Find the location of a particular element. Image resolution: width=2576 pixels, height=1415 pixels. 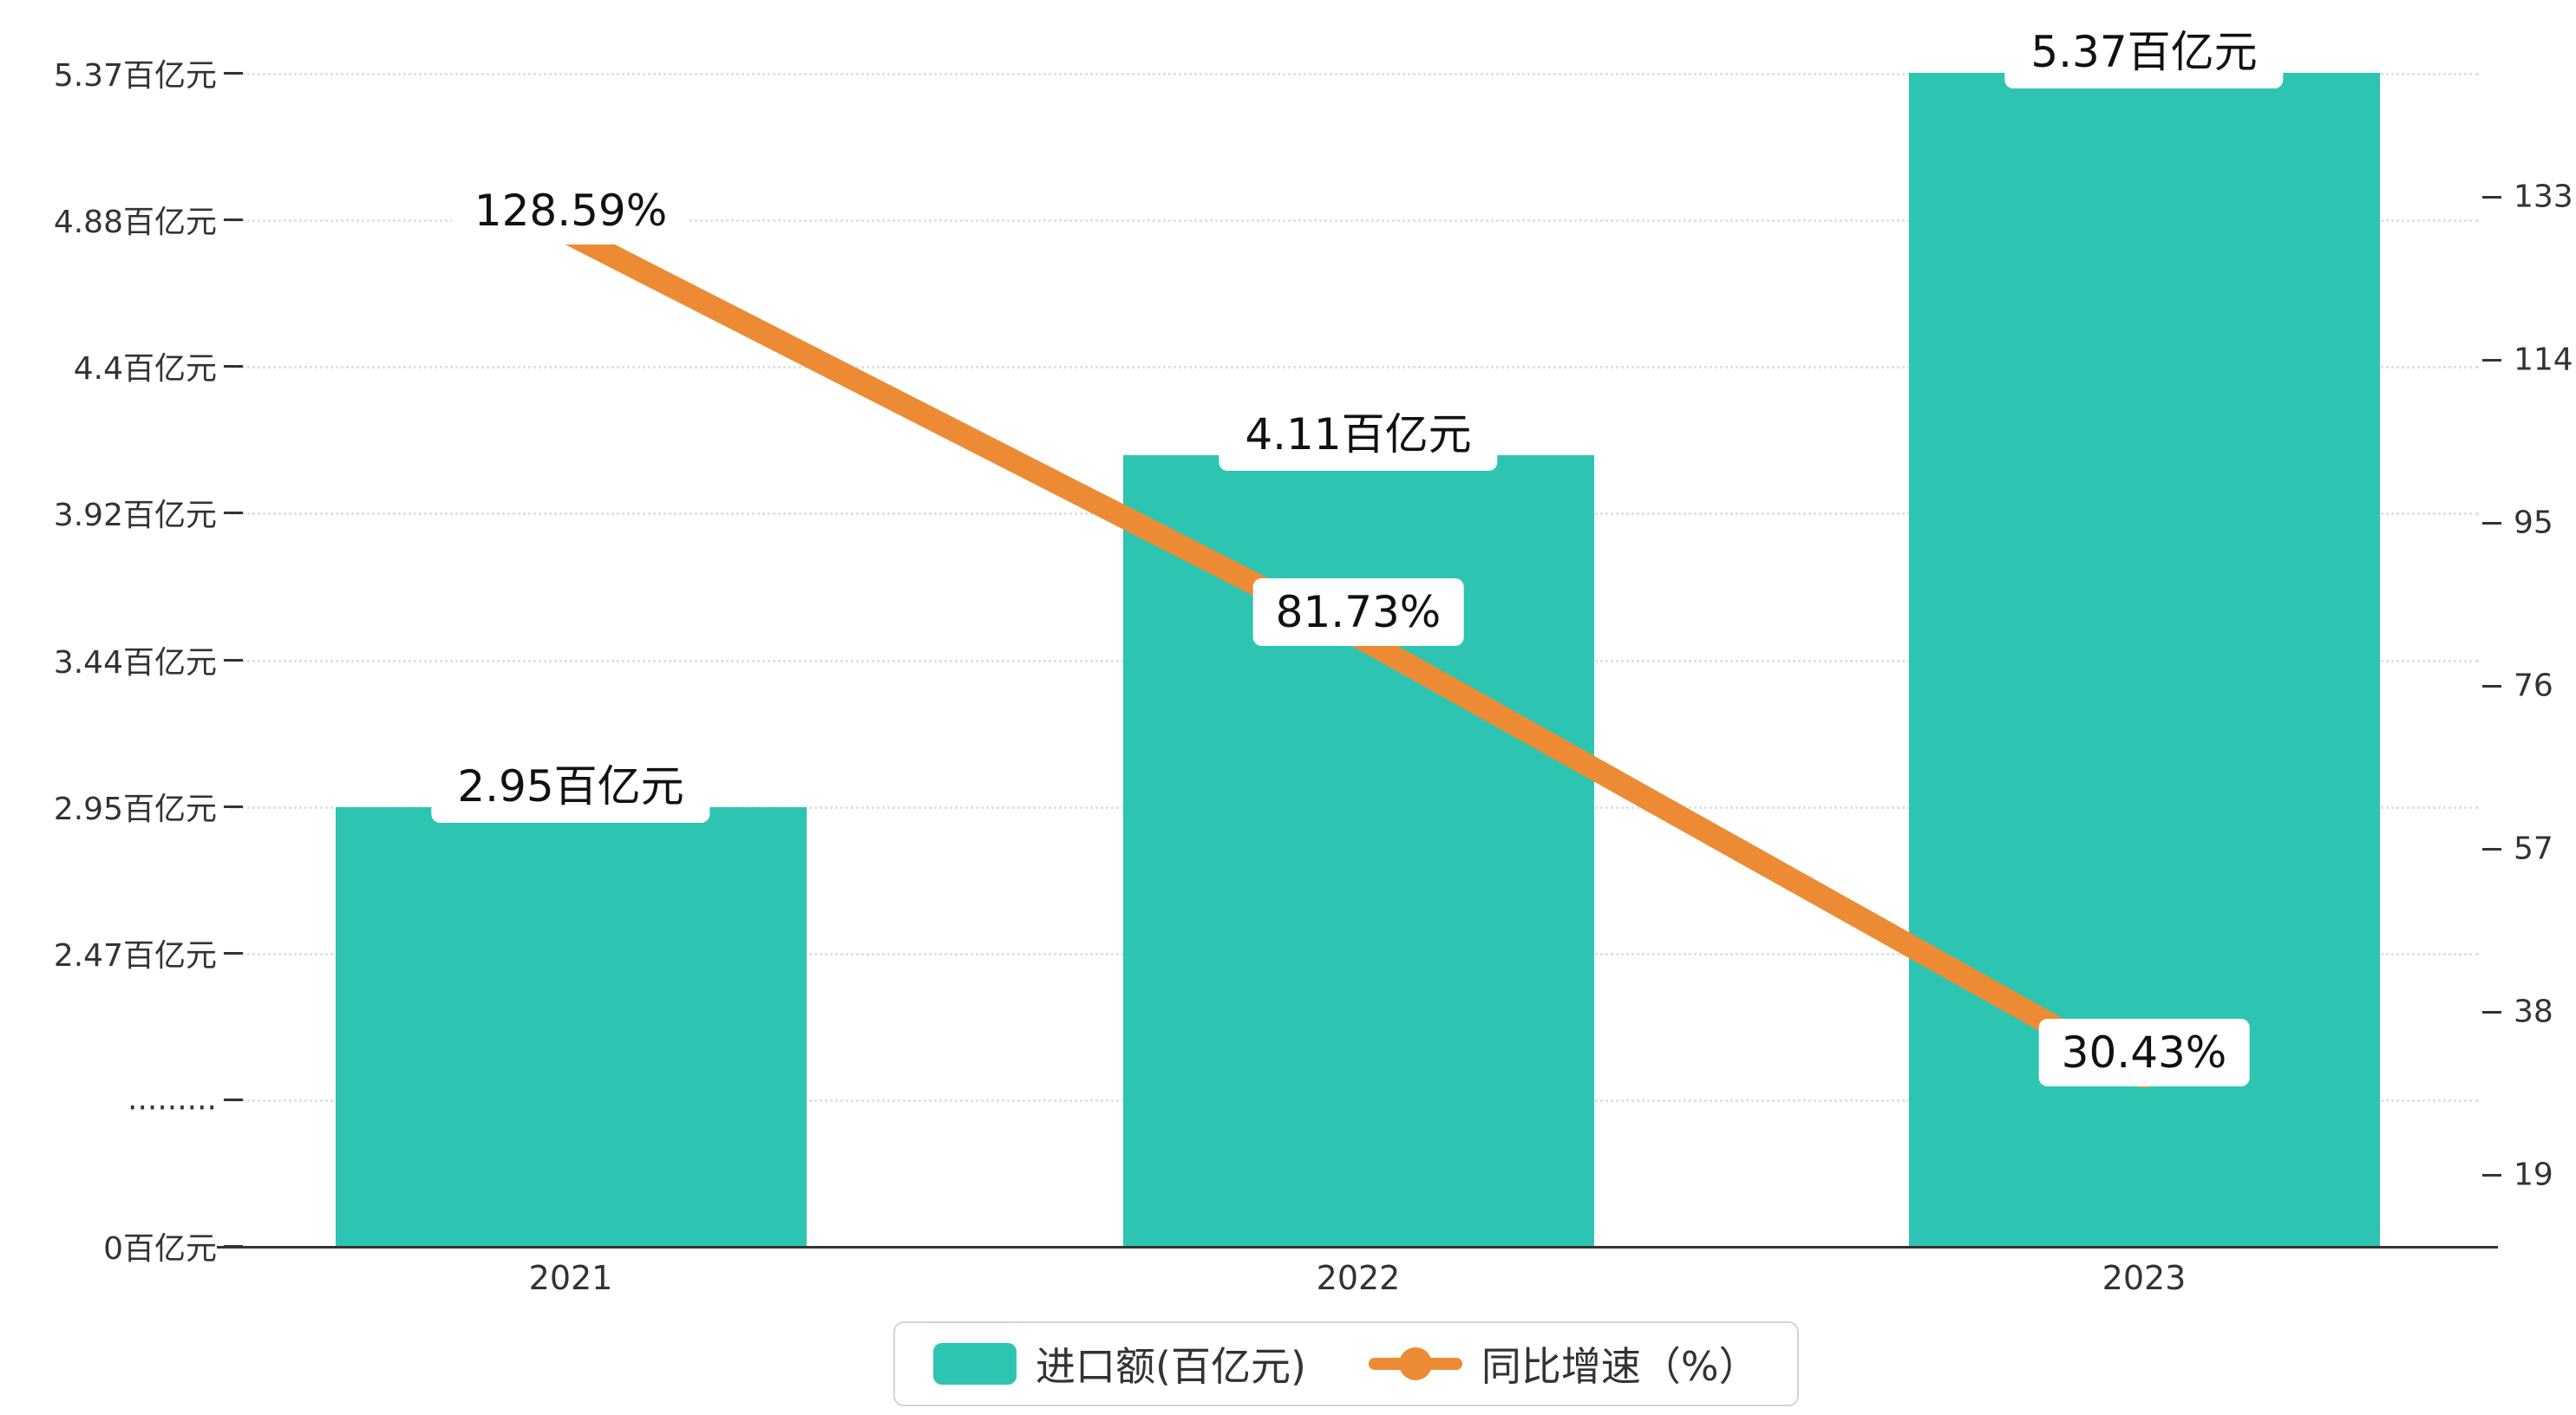

legend-item-line: 同比增速（%） is located at coordinates (1563, 1363).